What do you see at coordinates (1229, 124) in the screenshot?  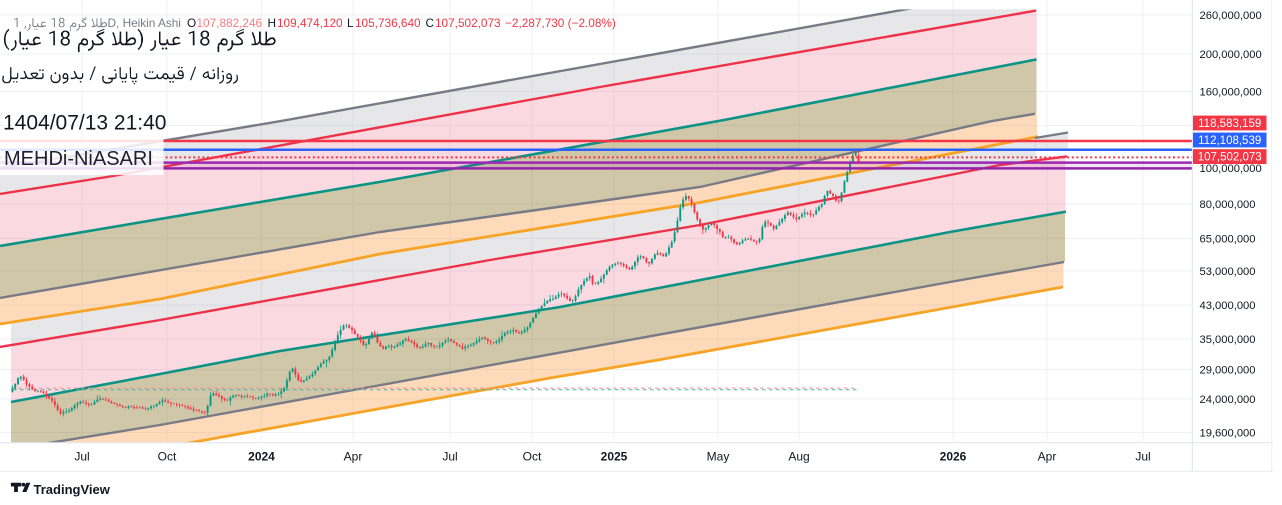 I see `svg-text: 118,583,159` at bounding box center [1229, 124].